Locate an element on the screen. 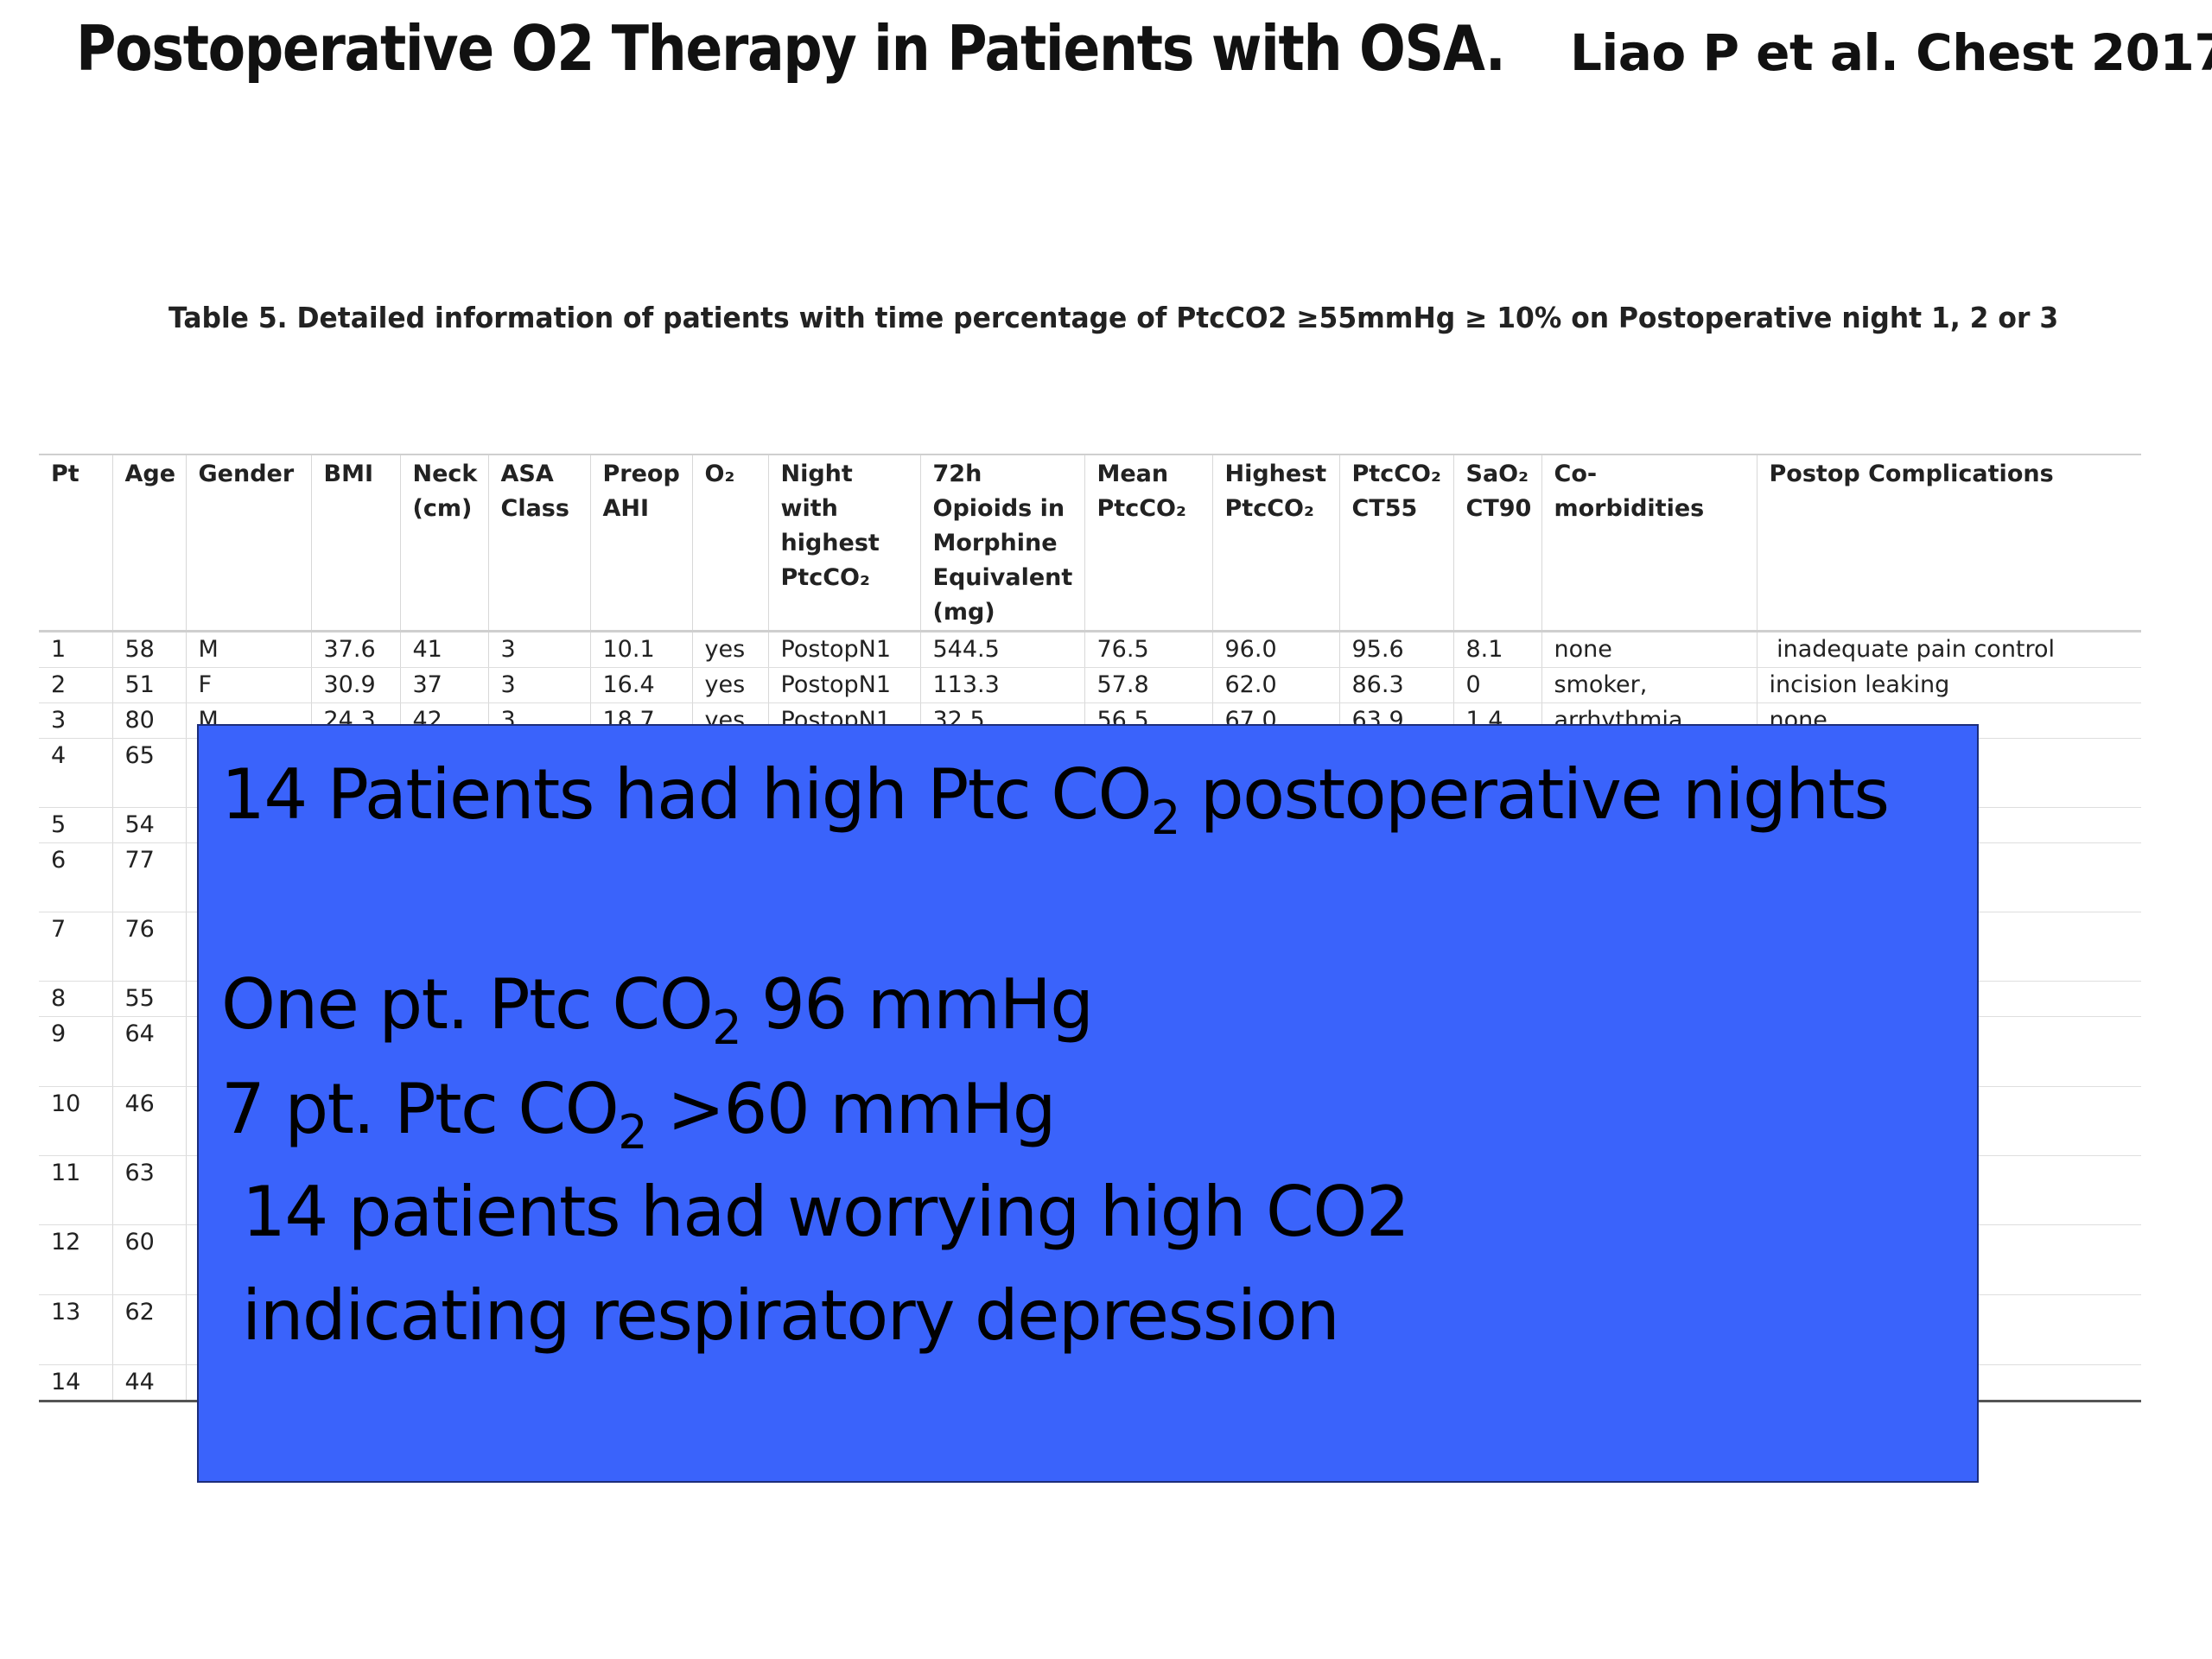 This screenshot has width=2212, height=1659. table-cell: 62.0 is located at coordinates (1275, 685).